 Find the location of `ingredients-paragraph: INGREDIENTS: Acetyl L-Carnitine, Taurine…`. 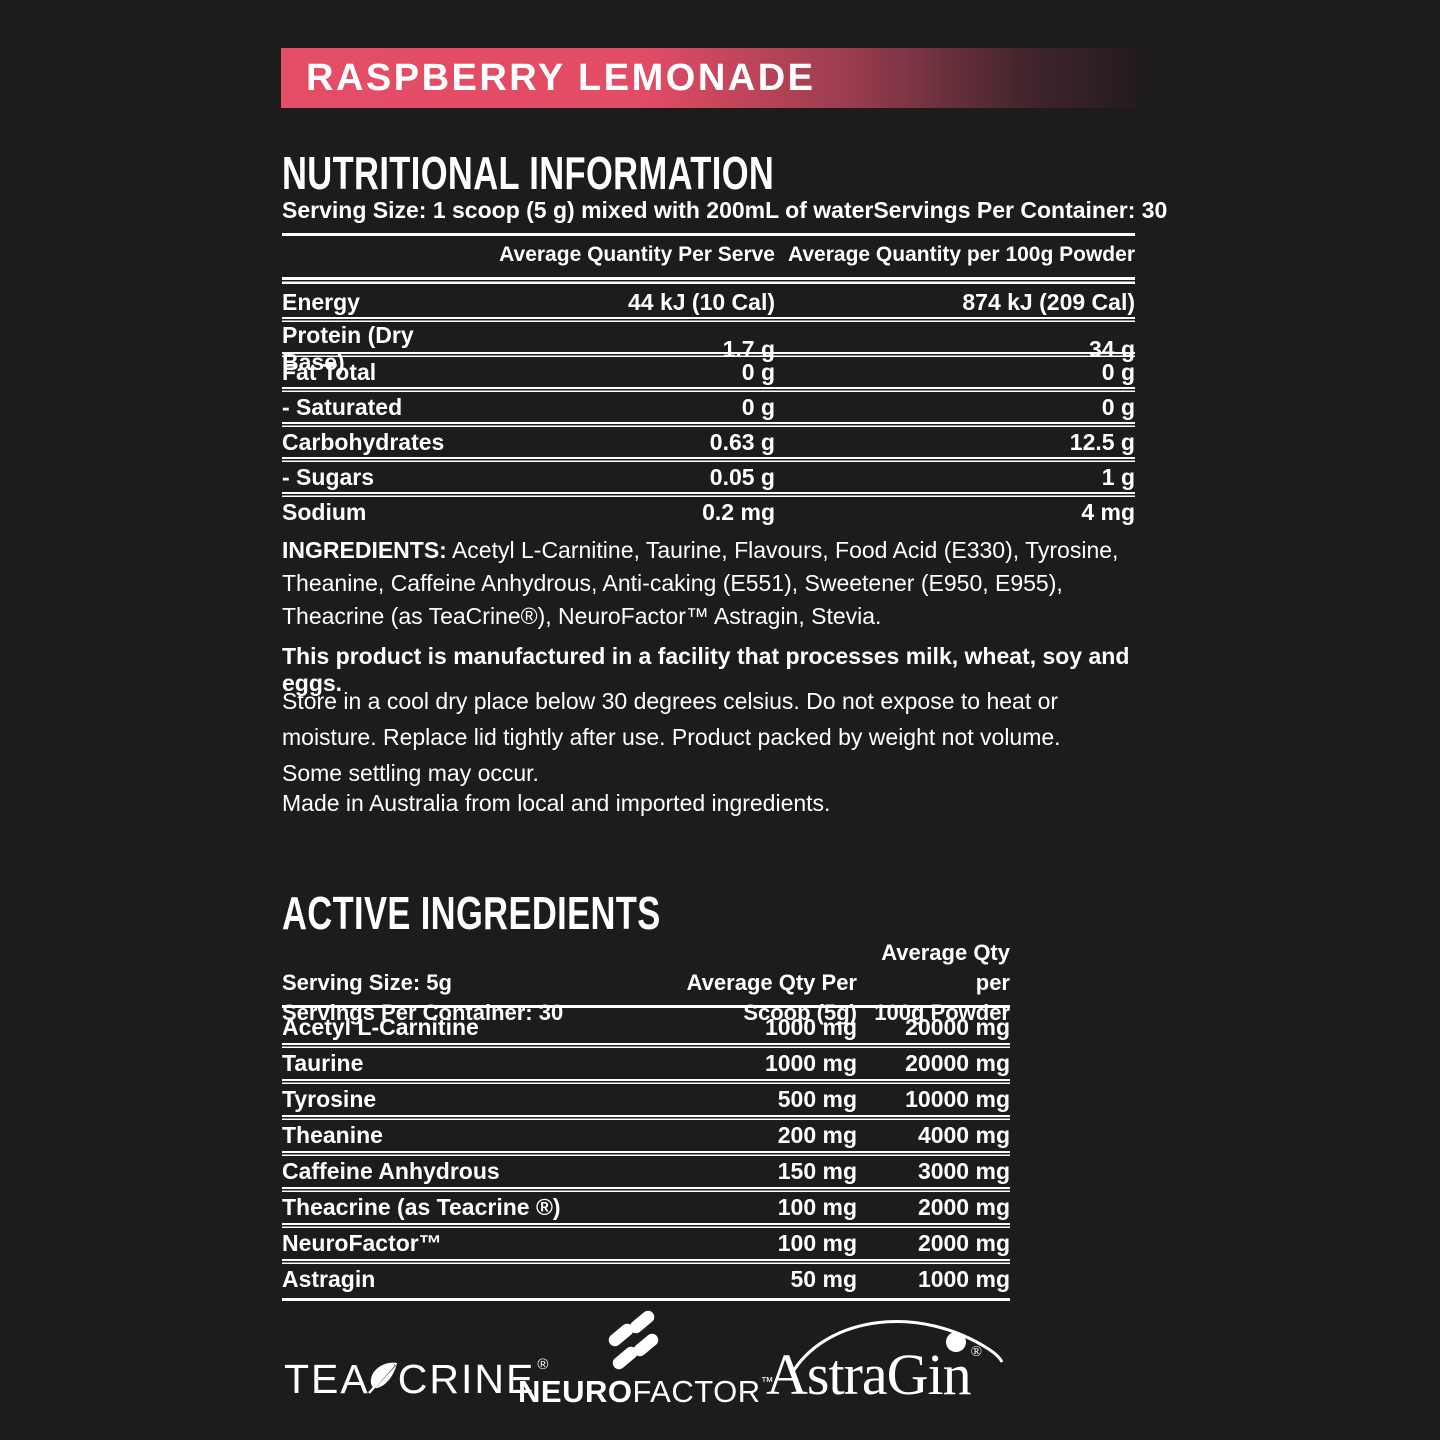

ingredients-paragraph: INGREDIENTS: Acetyl L-Carnitine, Taurine… is located at coordinates (715, 583).